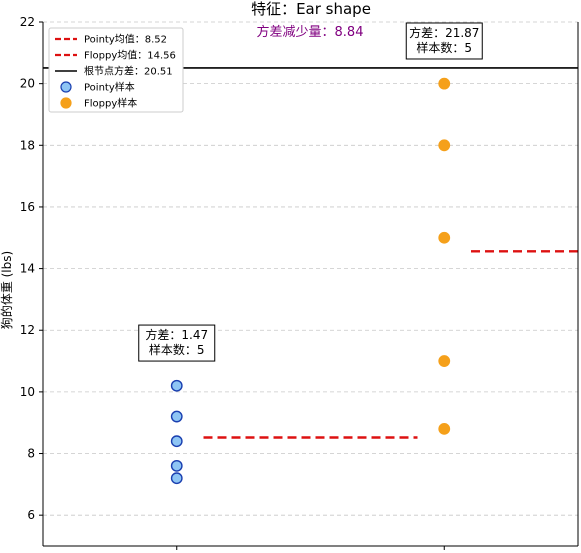 The width and height of the screenshot is (581, 553). I want to click on legend-entry: 根节点方差：20.51, so click(114, 71).